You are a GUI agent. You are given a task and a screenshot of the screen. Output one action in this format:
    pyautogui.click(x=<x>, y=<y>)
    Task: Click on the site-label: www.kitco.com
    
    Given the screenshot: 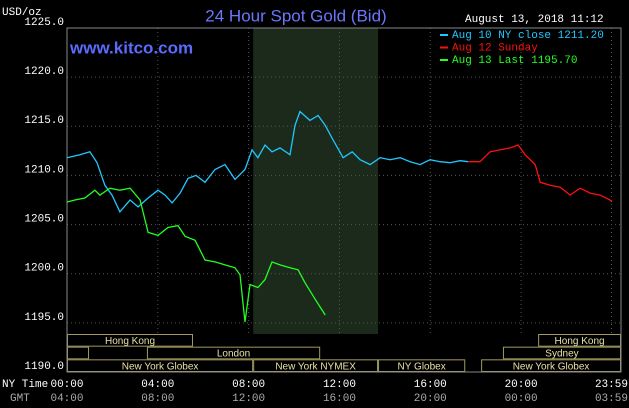 What is the action you would take?
    pyautogui.click(x=131, y=47)
    